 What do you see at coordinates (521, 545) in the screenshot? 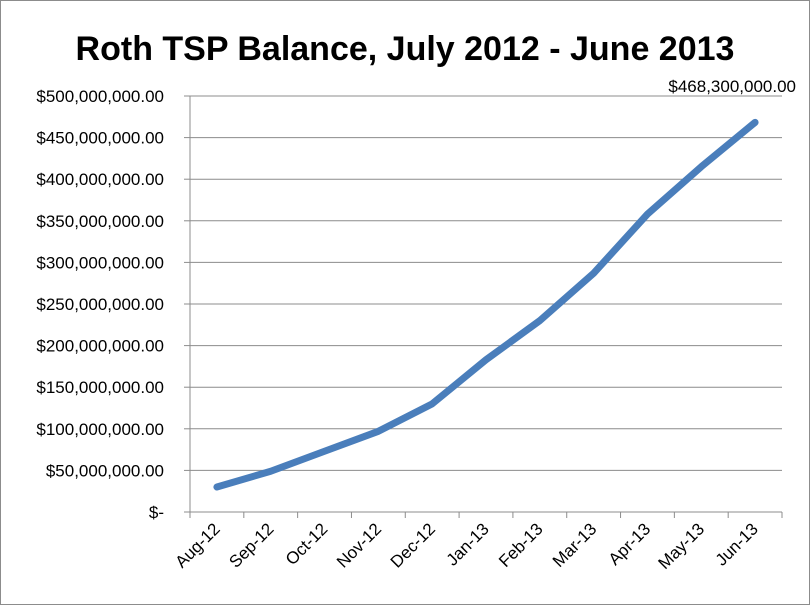
I see `x-tick-label: Feb-13` at bounding box center [521, 545].